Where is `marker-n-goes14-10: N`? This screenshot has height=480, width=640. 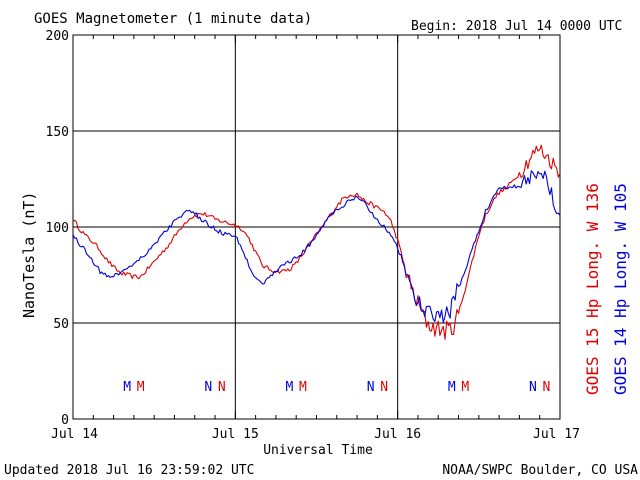
marker-n-goes14-10: N is located at coordinates (533, 387).